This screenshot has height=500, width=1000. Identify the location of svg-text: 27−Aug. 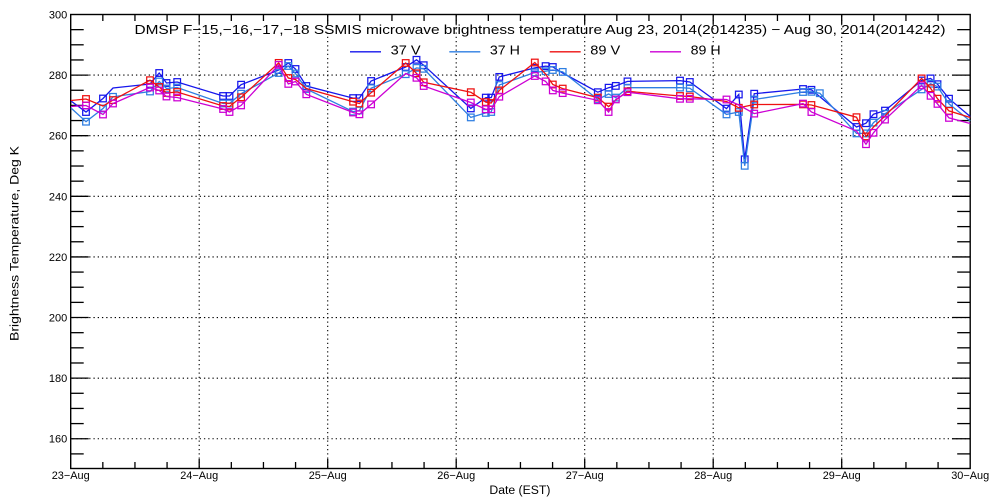
(585, 476).